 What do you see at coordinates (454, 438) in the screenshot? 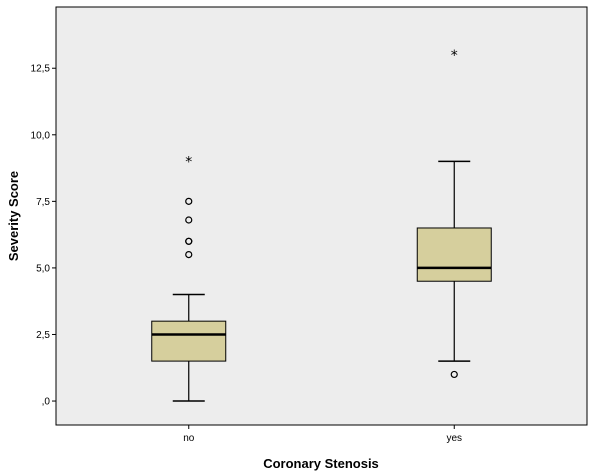
I see `x-tick-label: yes` at bounding box center [454, 438].